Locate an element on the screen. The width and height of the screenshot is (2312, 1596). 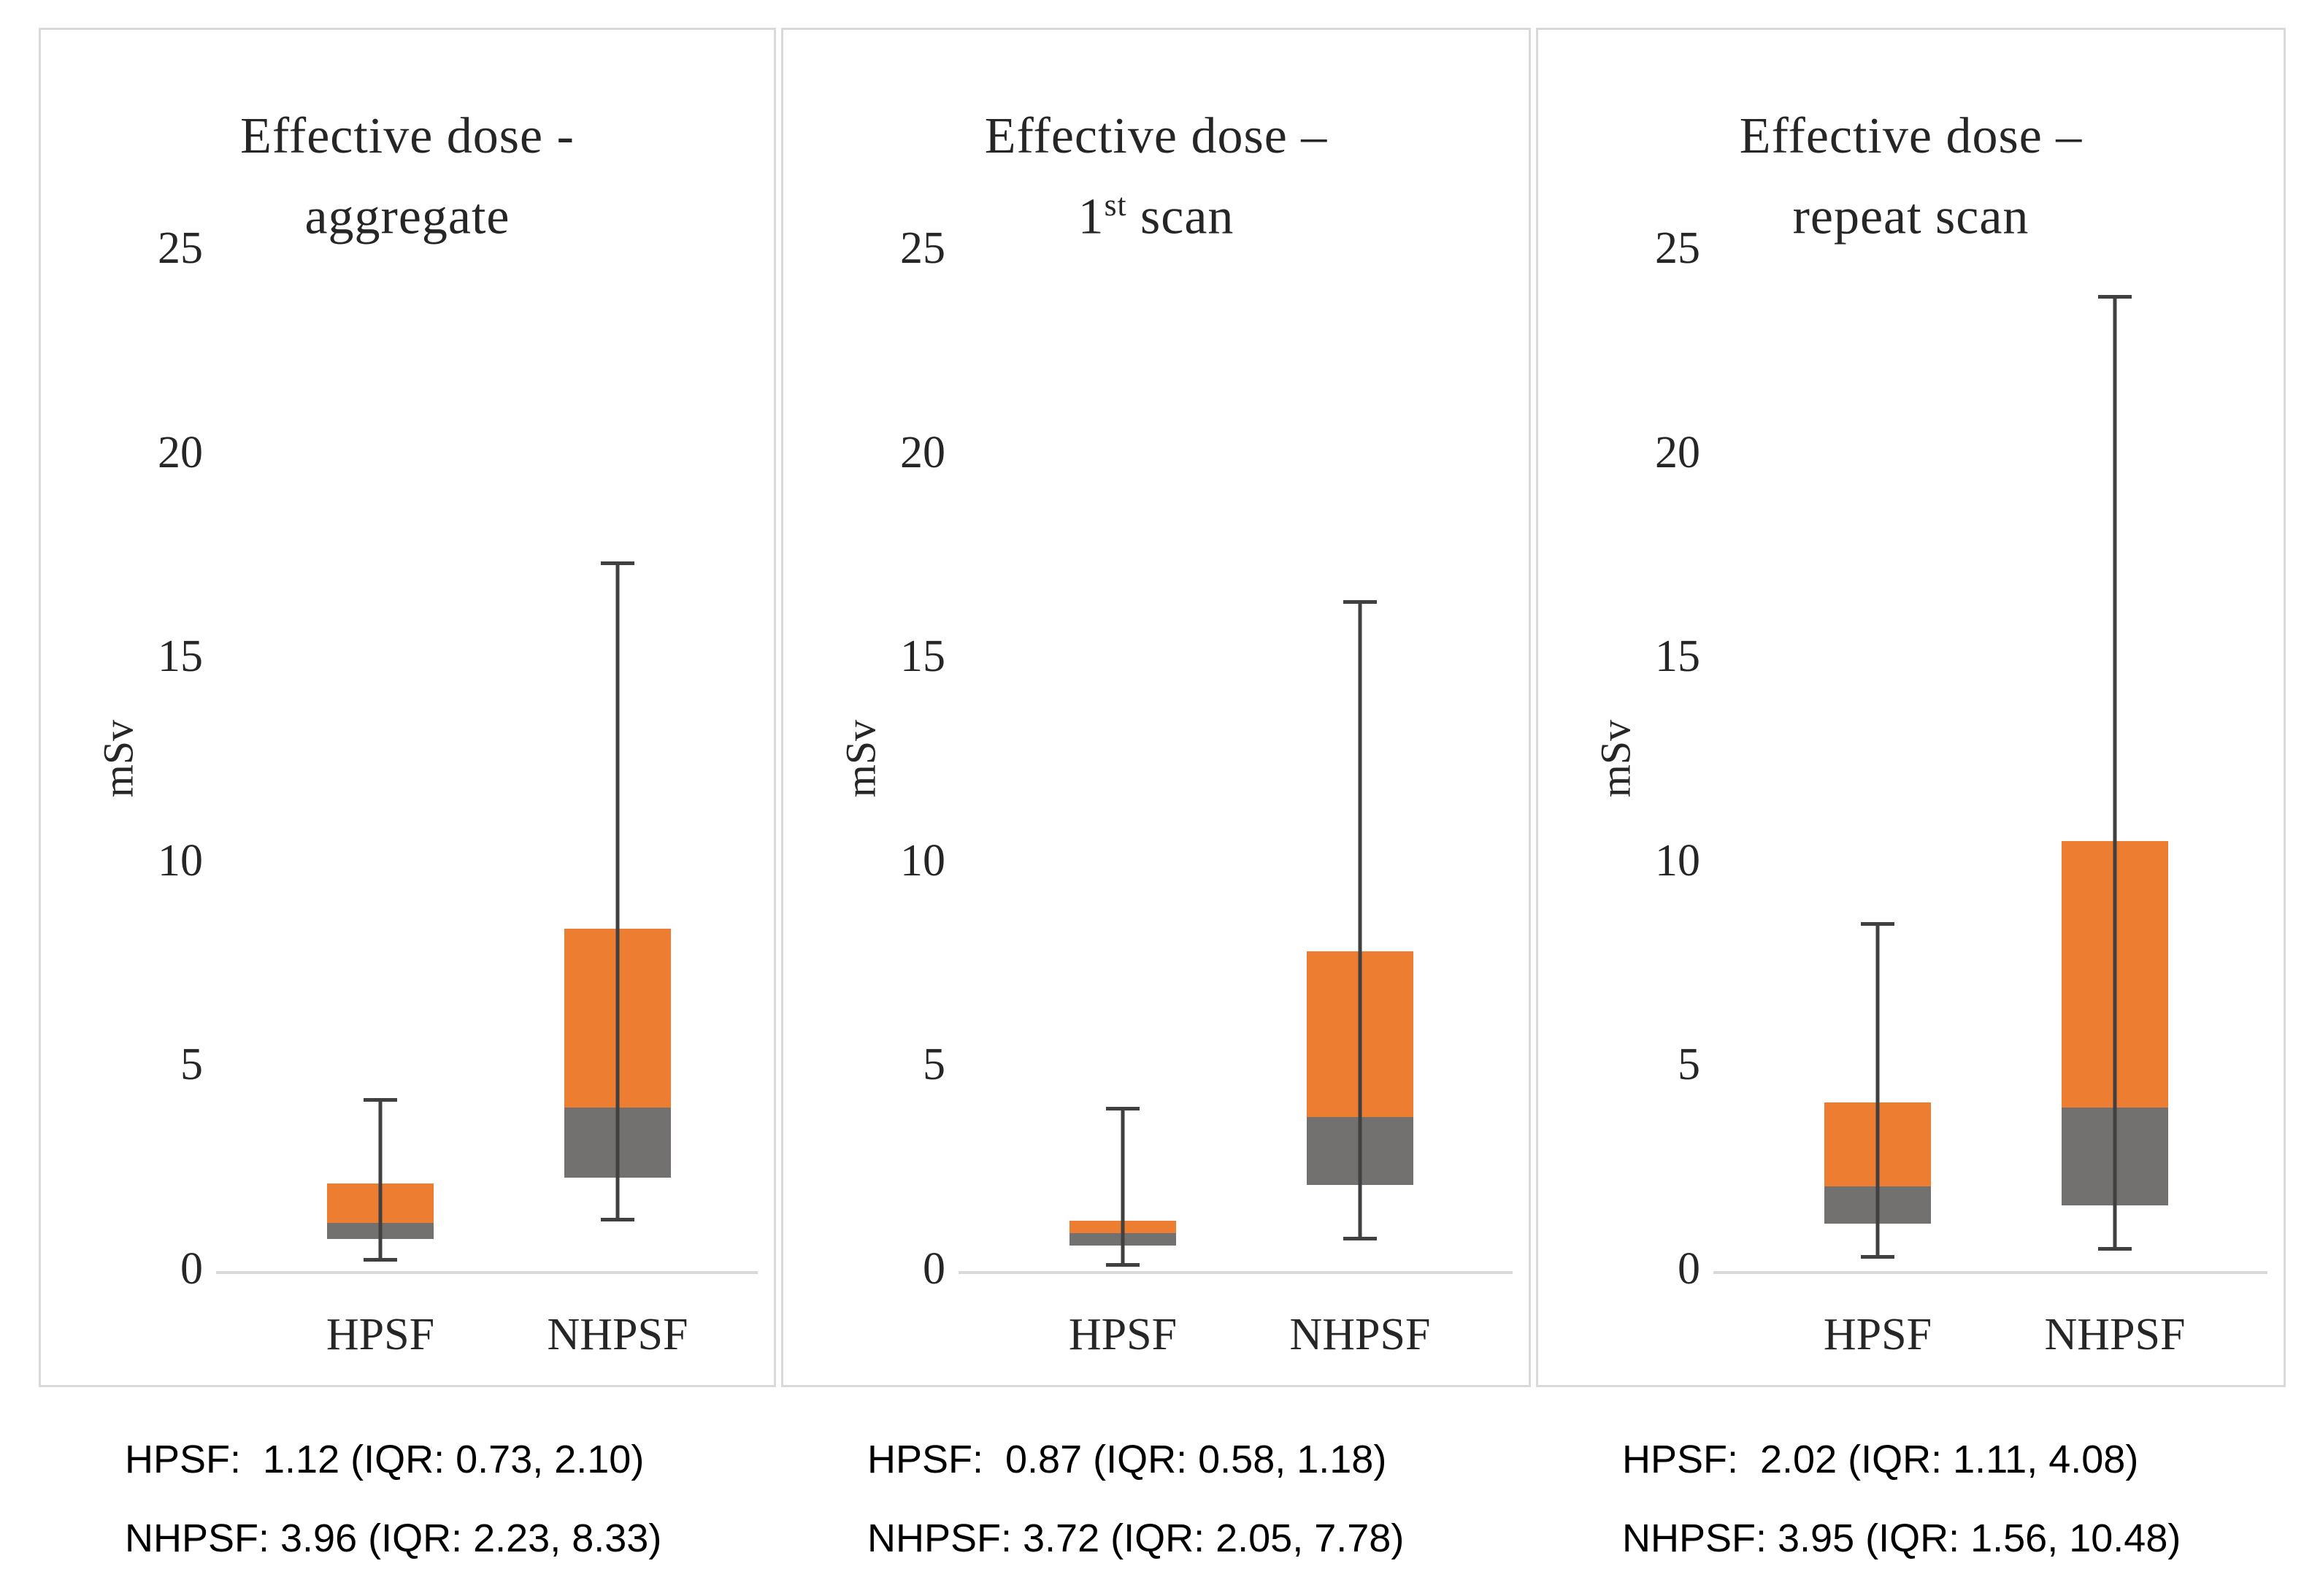
stats-line-repeat-scan-0: HPSF: 2.02 (IQR: 1.11, 4.08) is located at coordinates (1881, 1459).